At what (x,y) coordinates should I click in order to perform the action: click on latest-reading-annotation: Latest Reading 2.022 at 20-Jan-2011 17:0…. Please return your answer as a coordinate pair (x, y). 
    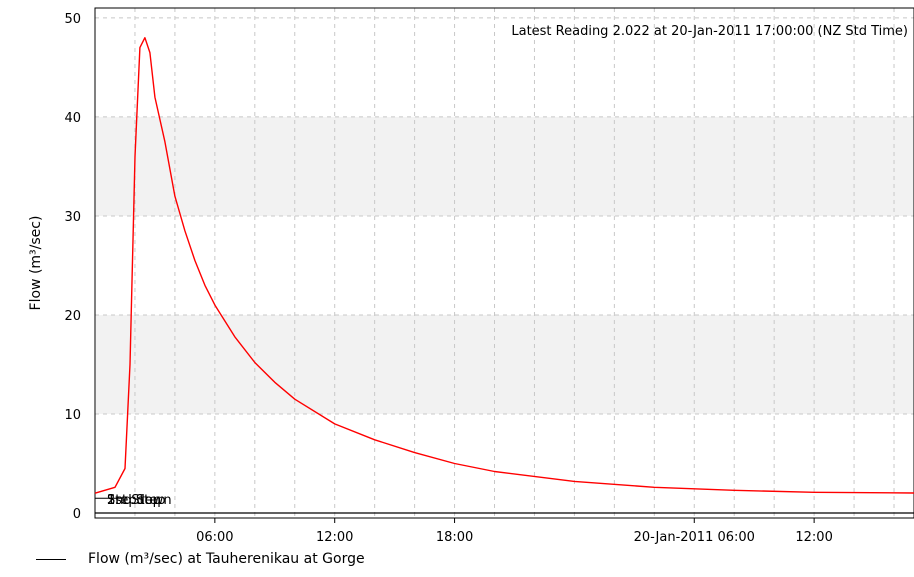
    Looking at the image, I should click on (709, 31).